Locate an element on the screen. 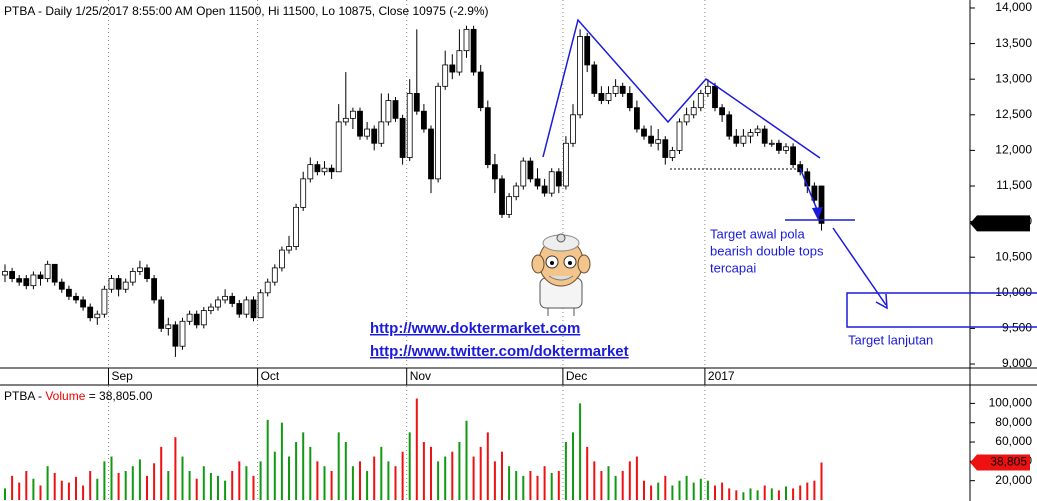 This screenshot has height=501, width=1037. x-tick-label: Sep is located at coordinates (123, 376).